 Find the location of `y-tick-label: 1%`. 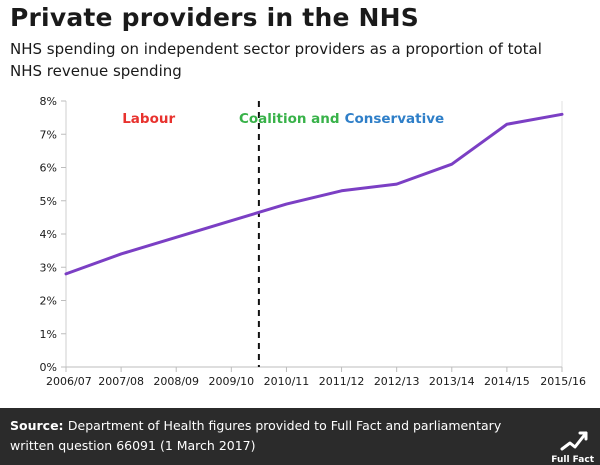

y-tick-label: 1% is located at coordinates (48, 334).